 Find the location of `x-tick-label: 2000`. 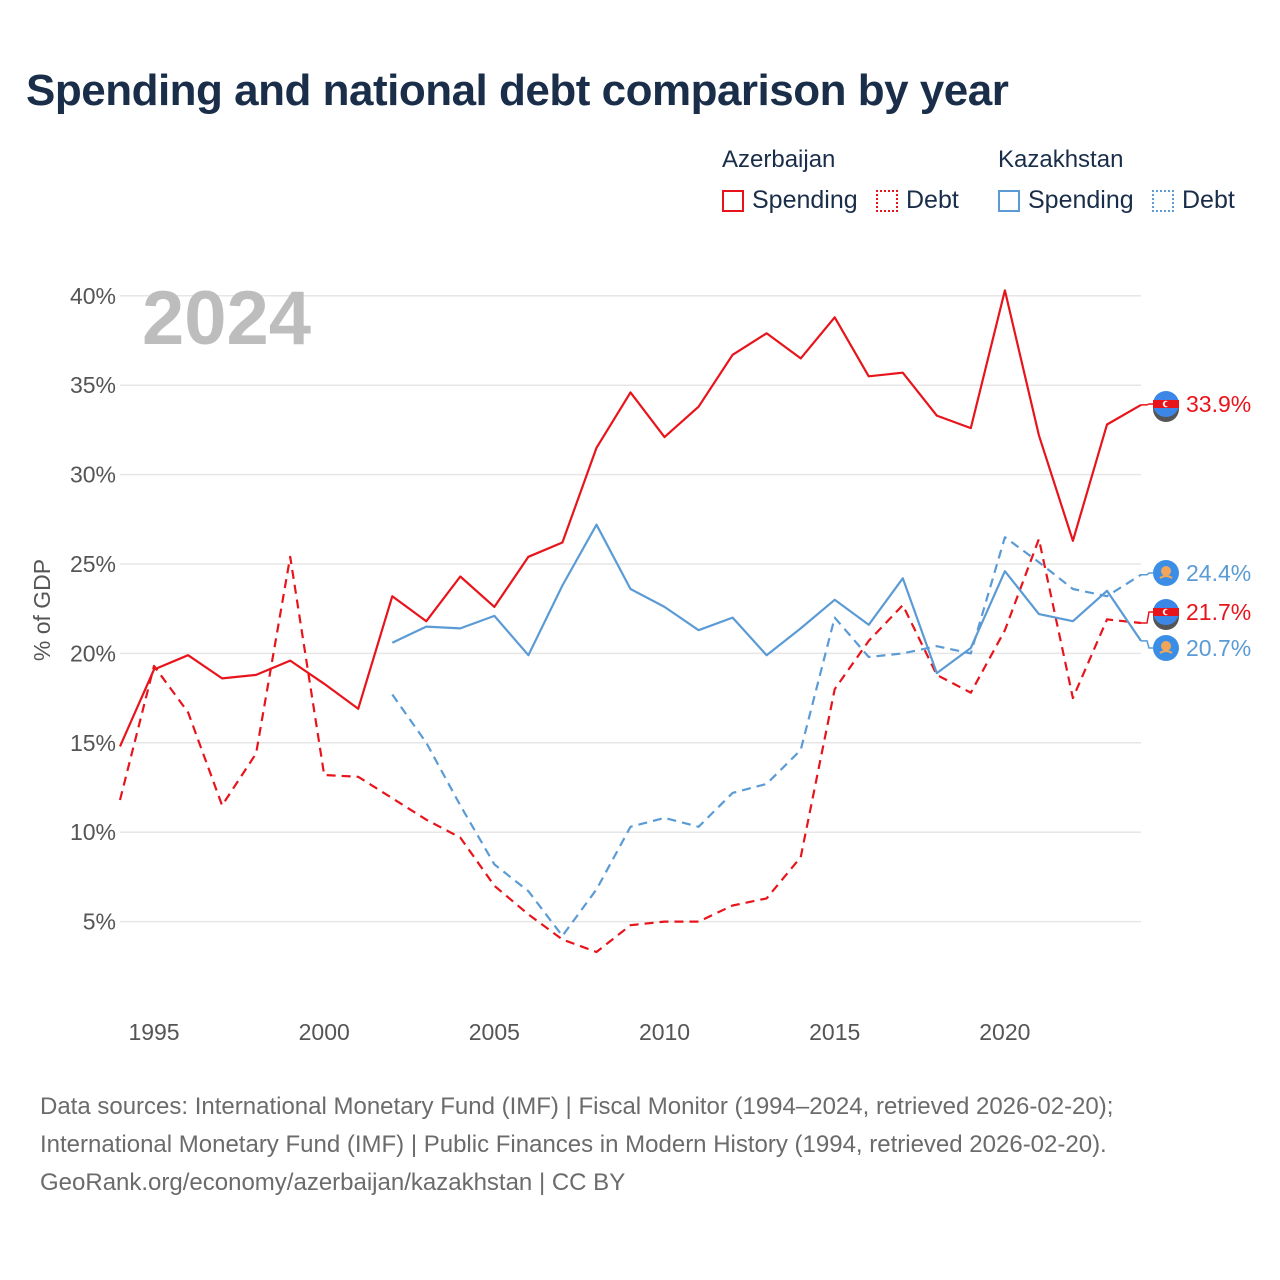

x-tick-label: 2000 is located at coordinates (324, 1032).